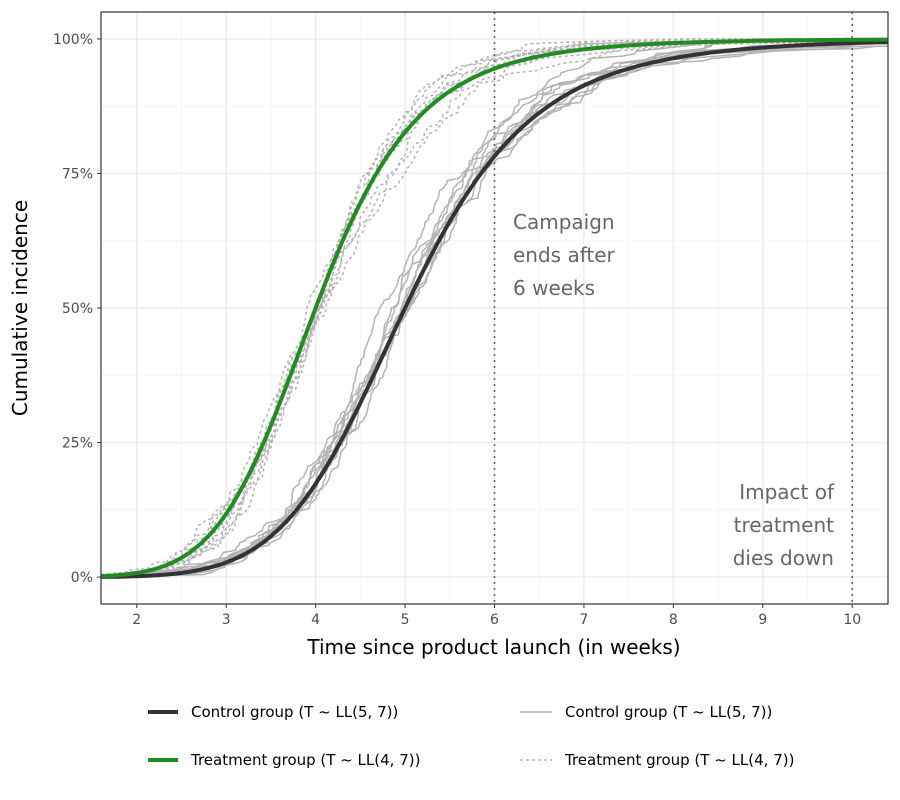 The image size is (900, 800). What do you see at coordinates (668, 712) in the screenshot?
I see `legend-label-control-simulated: Control group (T ~ LL(5, 7))` at bounding box center [668, 712].